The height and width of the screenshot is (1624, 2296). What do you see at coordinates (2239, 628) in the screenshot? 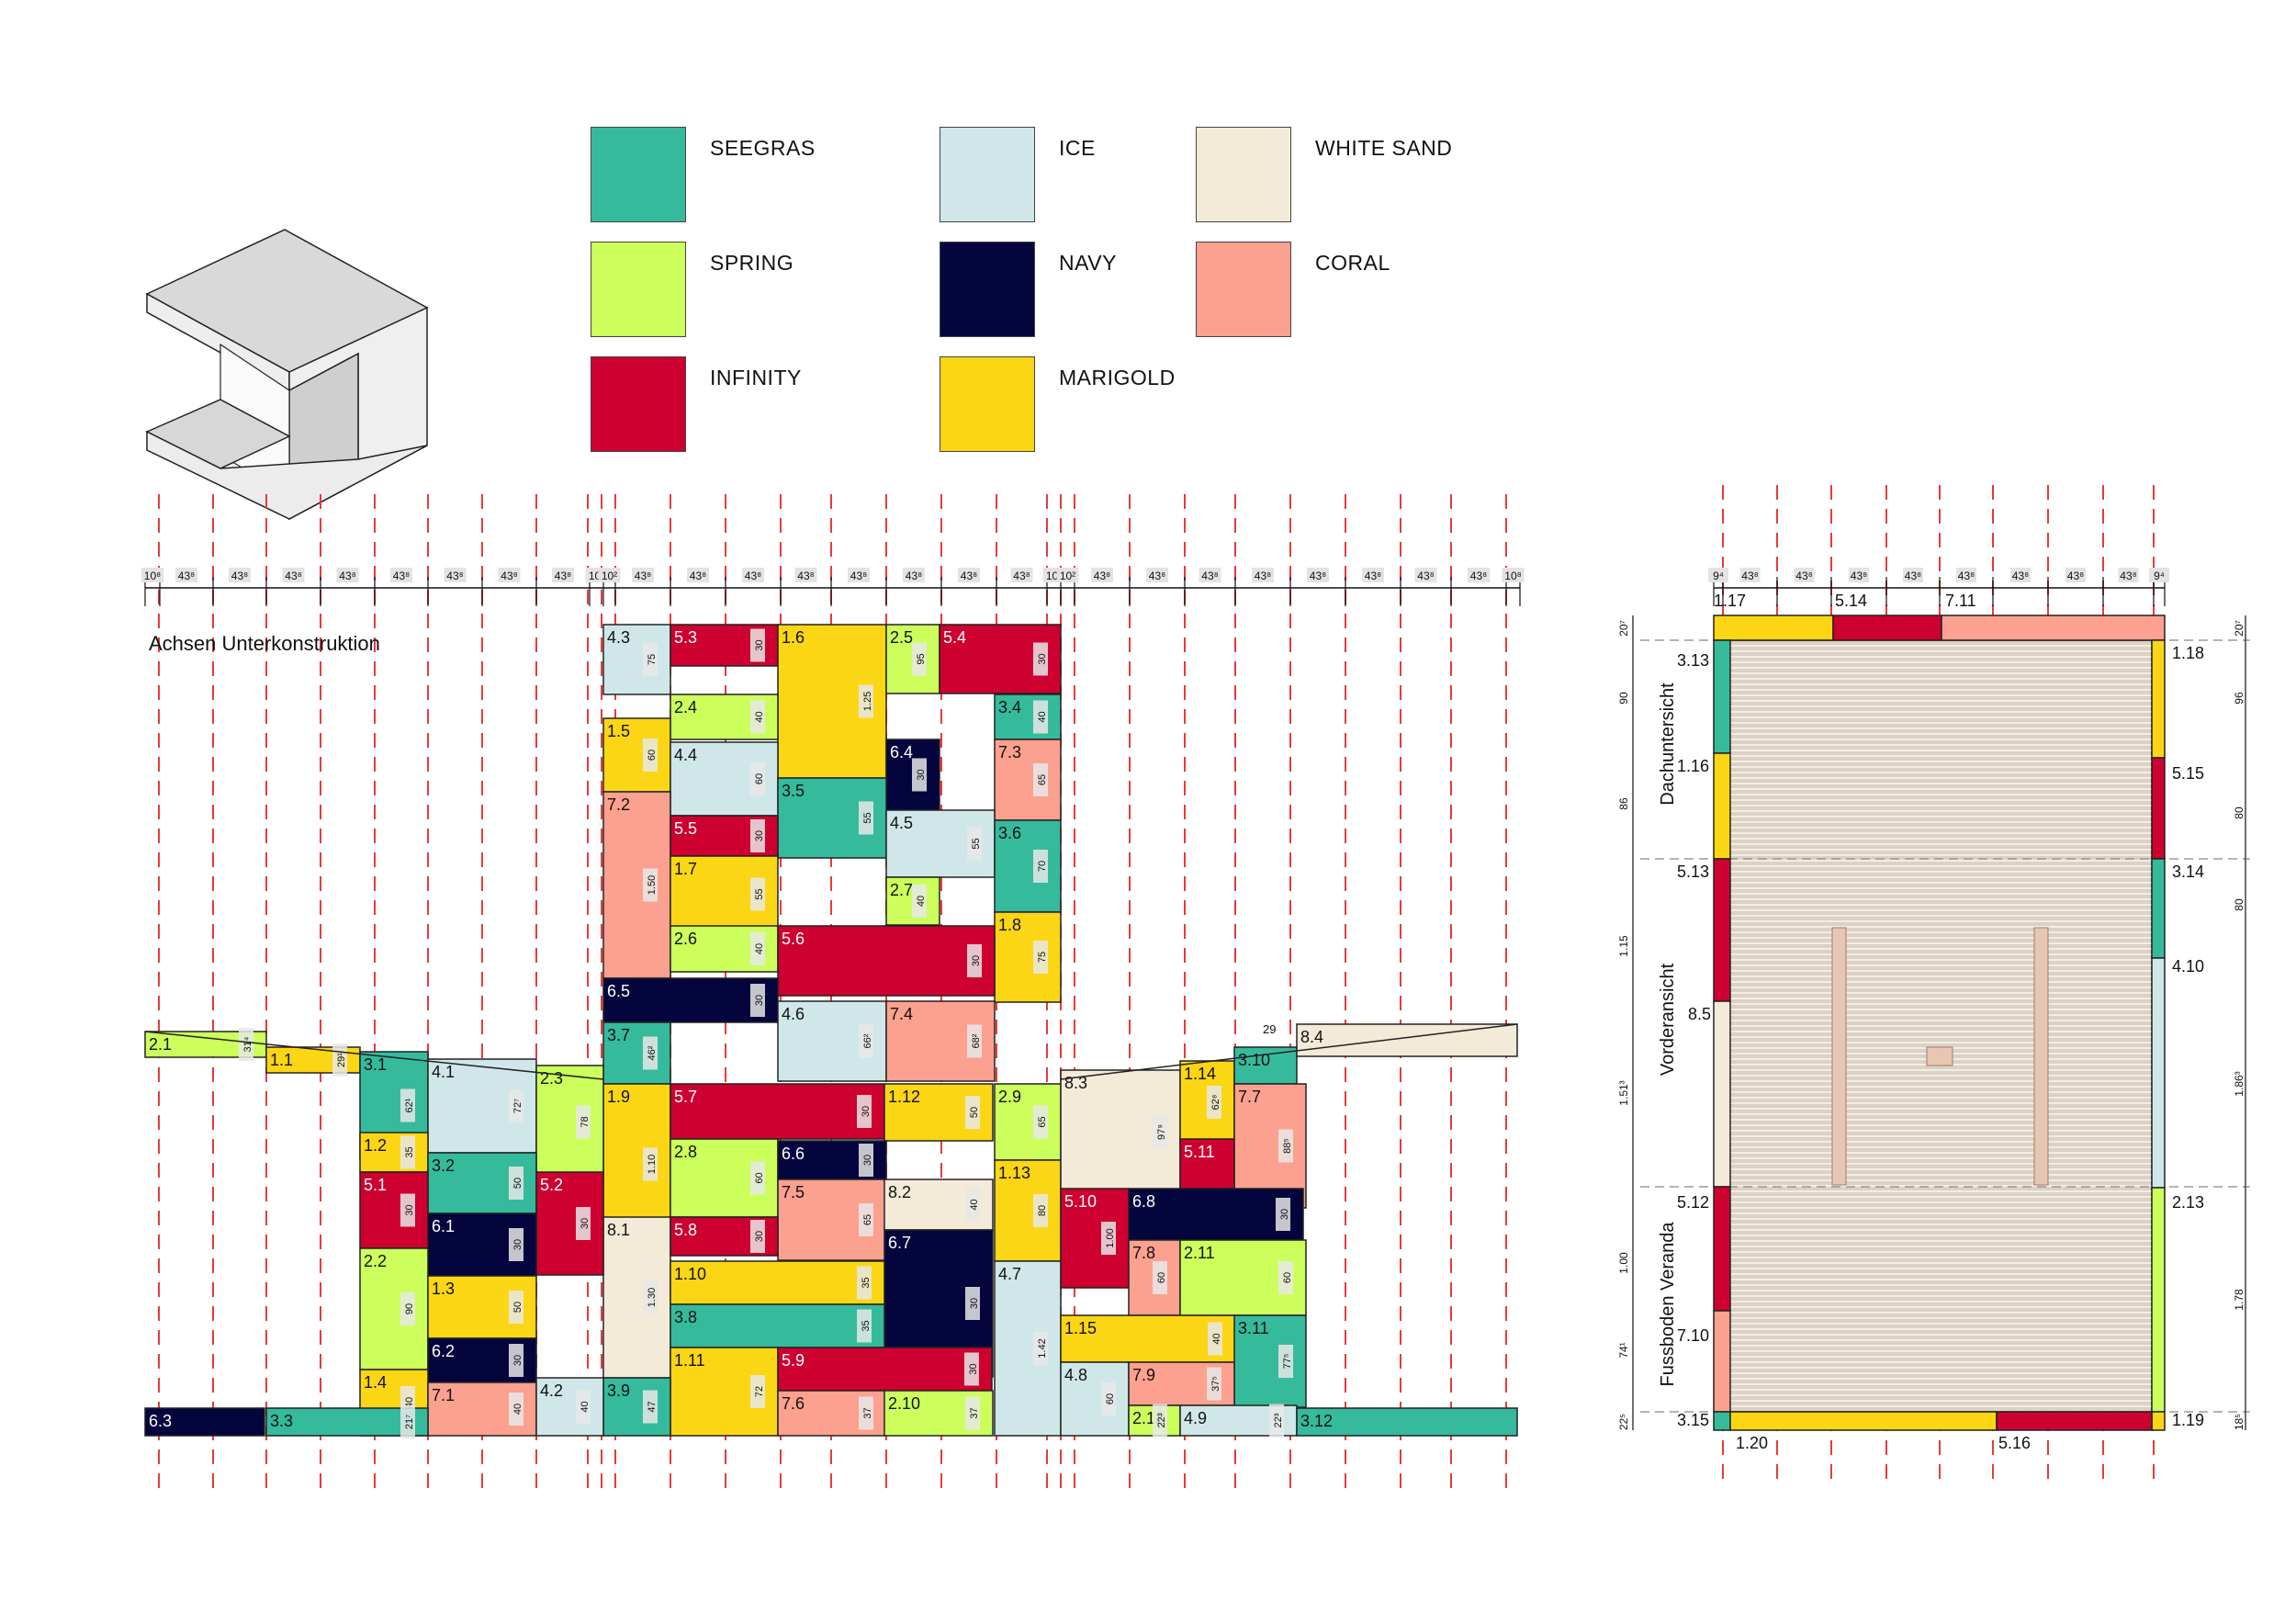
I see `dimension-value: 20⁷` at bounding box center [2239, 628].